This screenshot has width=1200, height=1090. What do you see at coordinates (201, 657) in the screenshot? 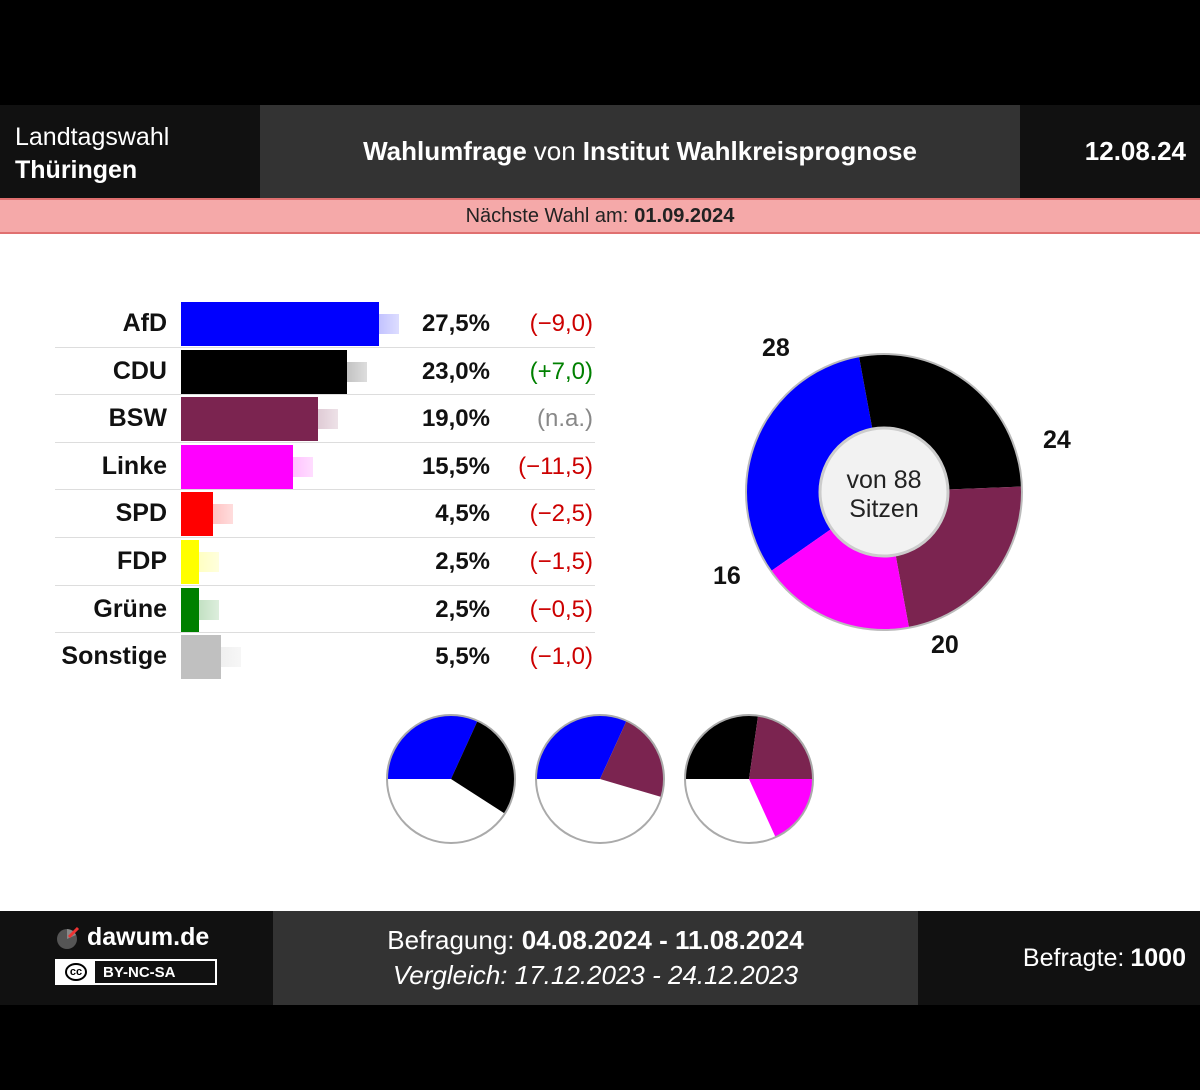
I see `bar-sonstige` at bounding box center [201, 657].